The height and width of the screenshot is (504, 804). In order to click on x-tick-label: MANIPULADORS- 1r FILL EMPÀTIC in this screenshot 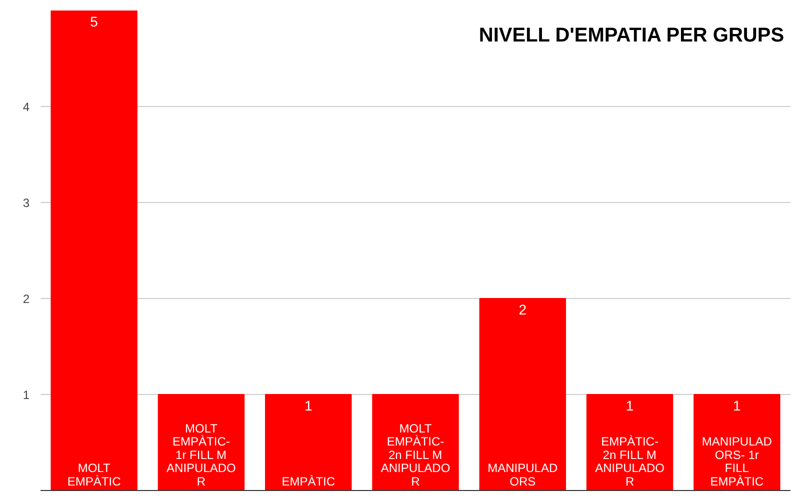, I will do `click(737, 461)`.